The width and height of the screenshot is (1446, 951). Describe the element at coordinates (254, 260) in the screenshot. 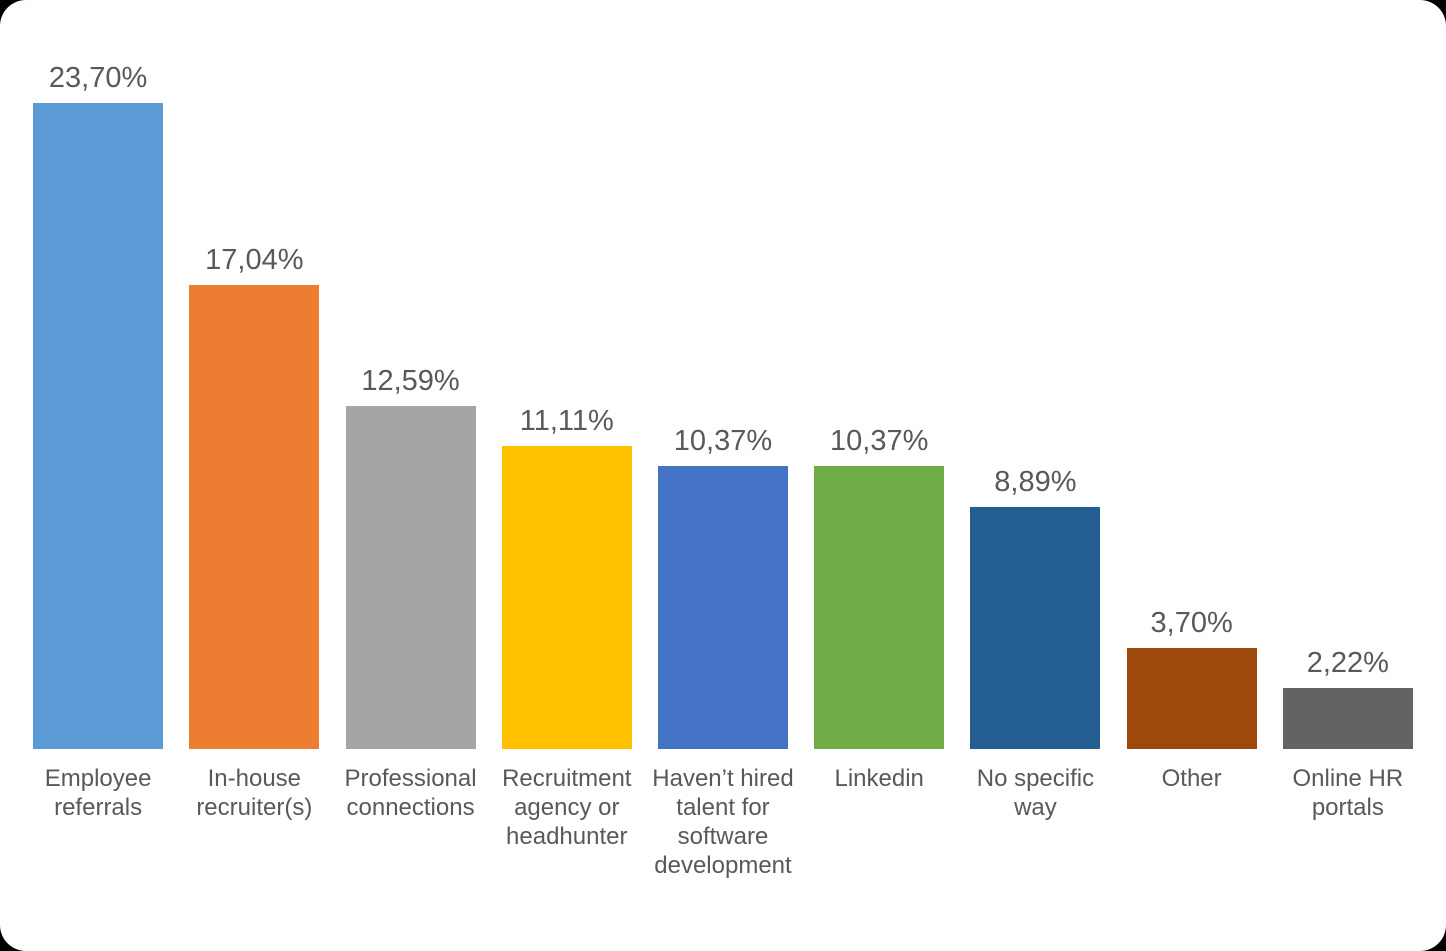

I see `bar-value-label: 17,04%` at that location.